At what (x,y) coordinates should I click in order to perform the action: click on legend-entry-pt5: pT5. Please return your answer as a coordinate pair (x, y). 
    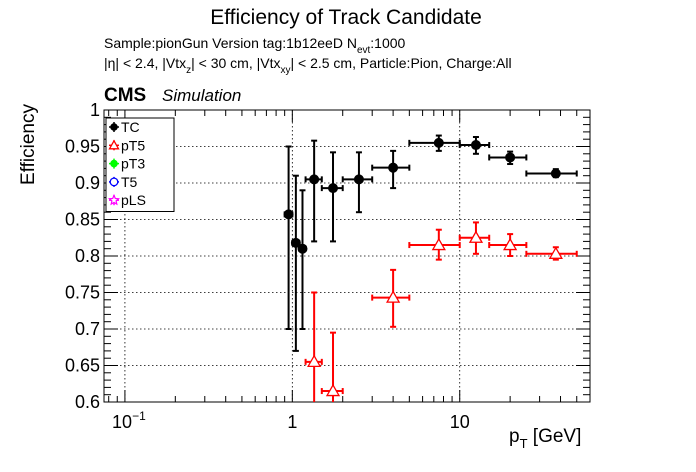
    Looking at the image, I should click on (126, 145).